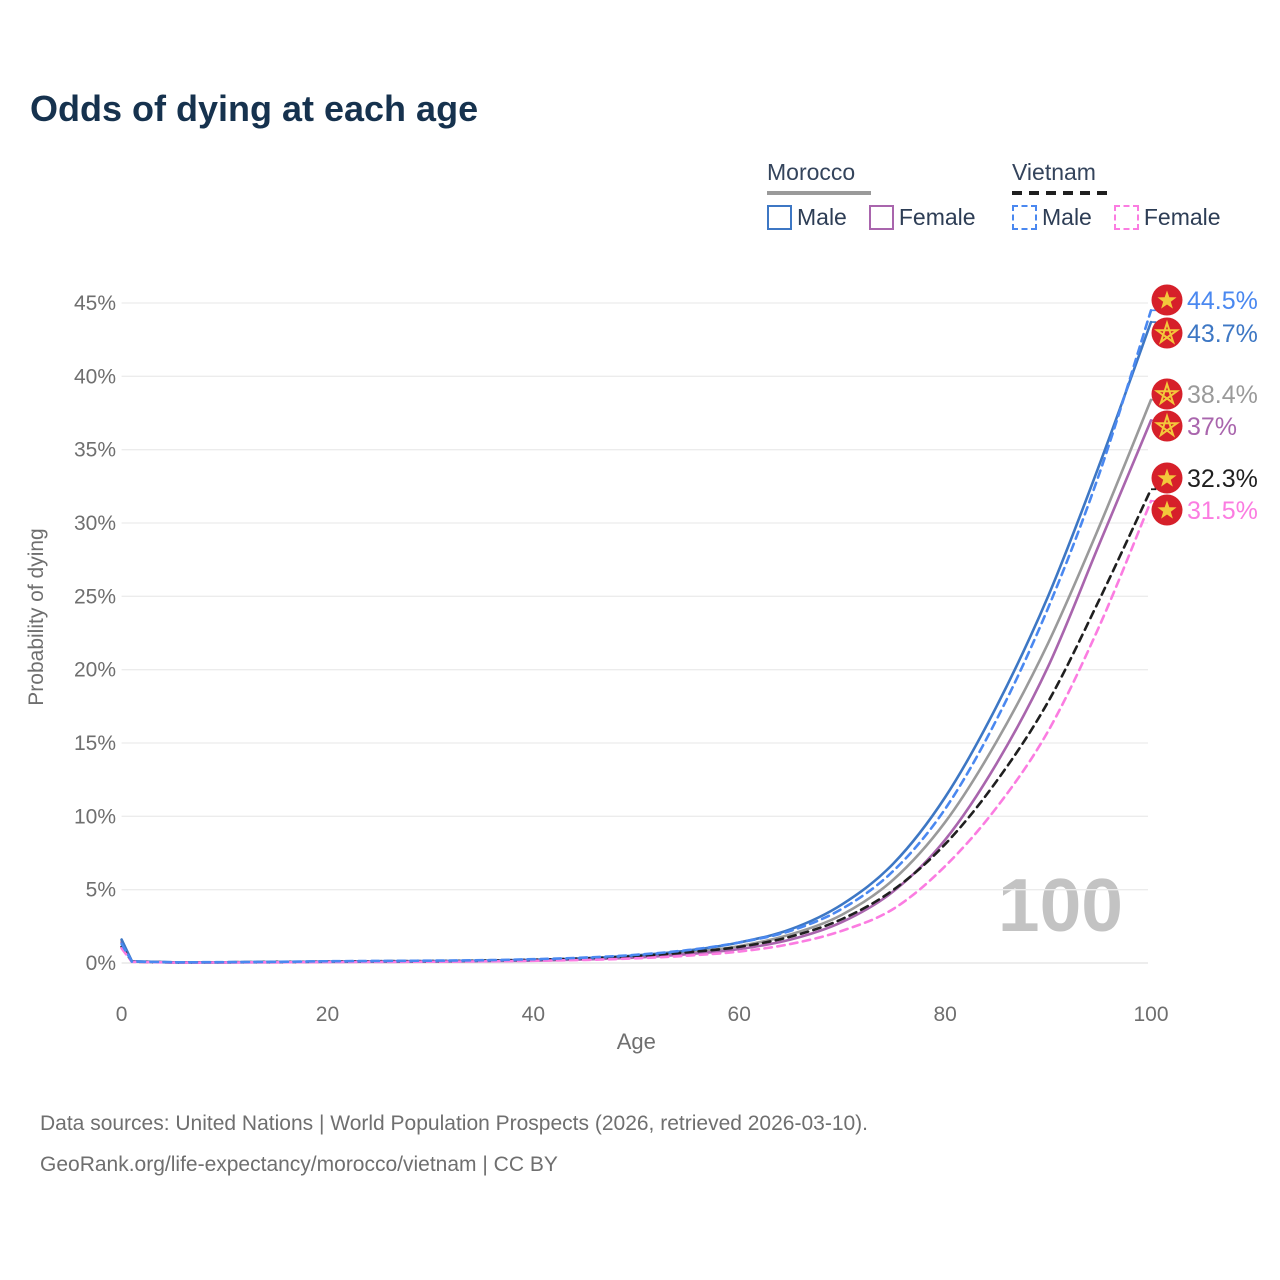 The height and width of the screenshot is (1280, 1280). I want to click on legend-swatch-vietnam-male-icon, so click(1024, 217).